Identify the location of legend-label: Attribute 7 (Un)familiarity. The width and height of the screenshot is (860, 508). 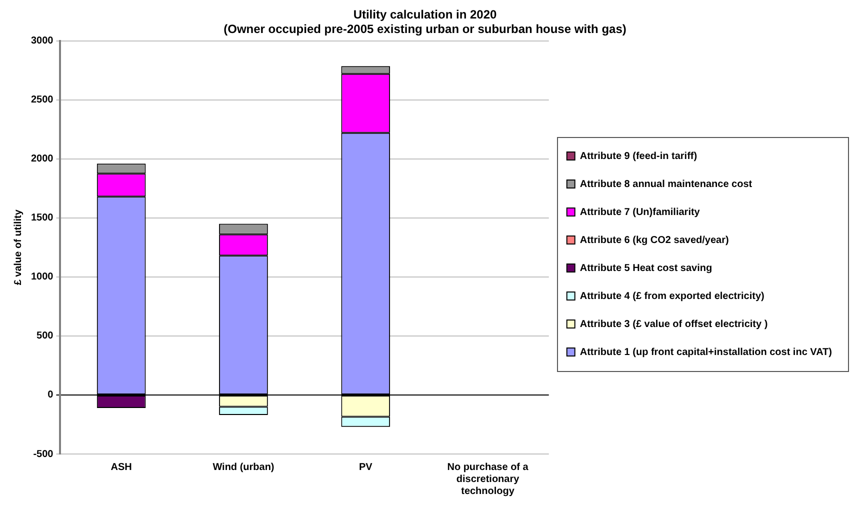
(640, 212).